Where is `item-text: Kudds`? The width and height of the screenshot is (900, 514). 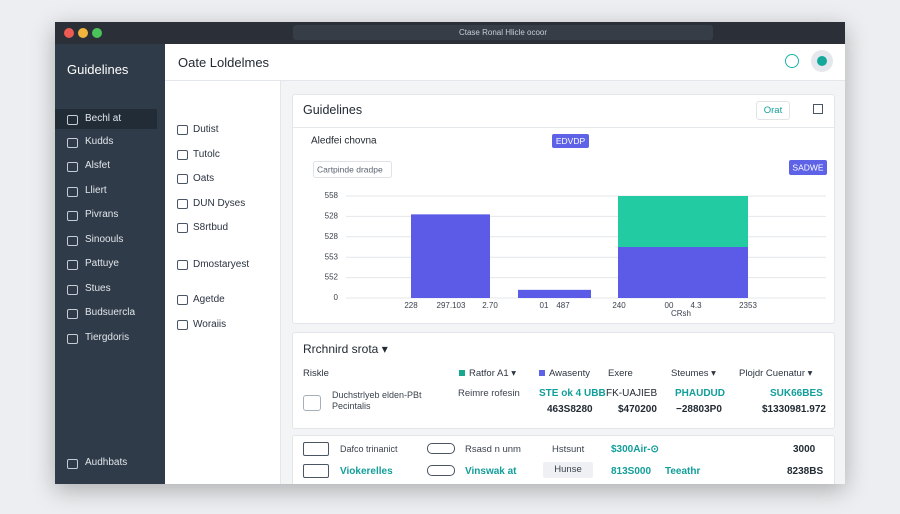
item-text: Kudds is located at coordinates (99, 141).